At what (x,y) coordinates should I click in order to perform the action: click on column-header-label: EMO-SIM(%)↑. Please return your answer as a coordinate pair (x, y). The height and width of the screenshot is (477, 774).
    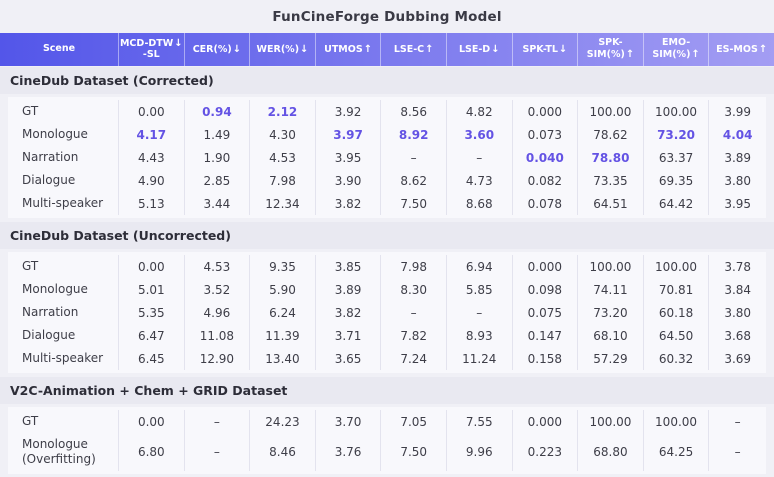
    Looking at the image, I should click on (676, 48).